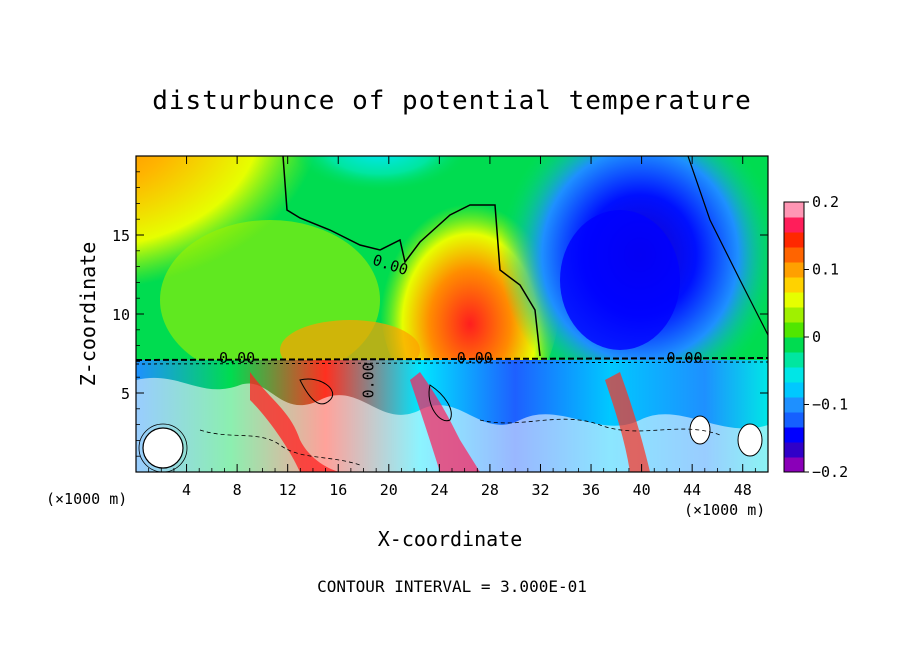  I want to click on x-axis-label: X-coordinate, so click(450, 539).